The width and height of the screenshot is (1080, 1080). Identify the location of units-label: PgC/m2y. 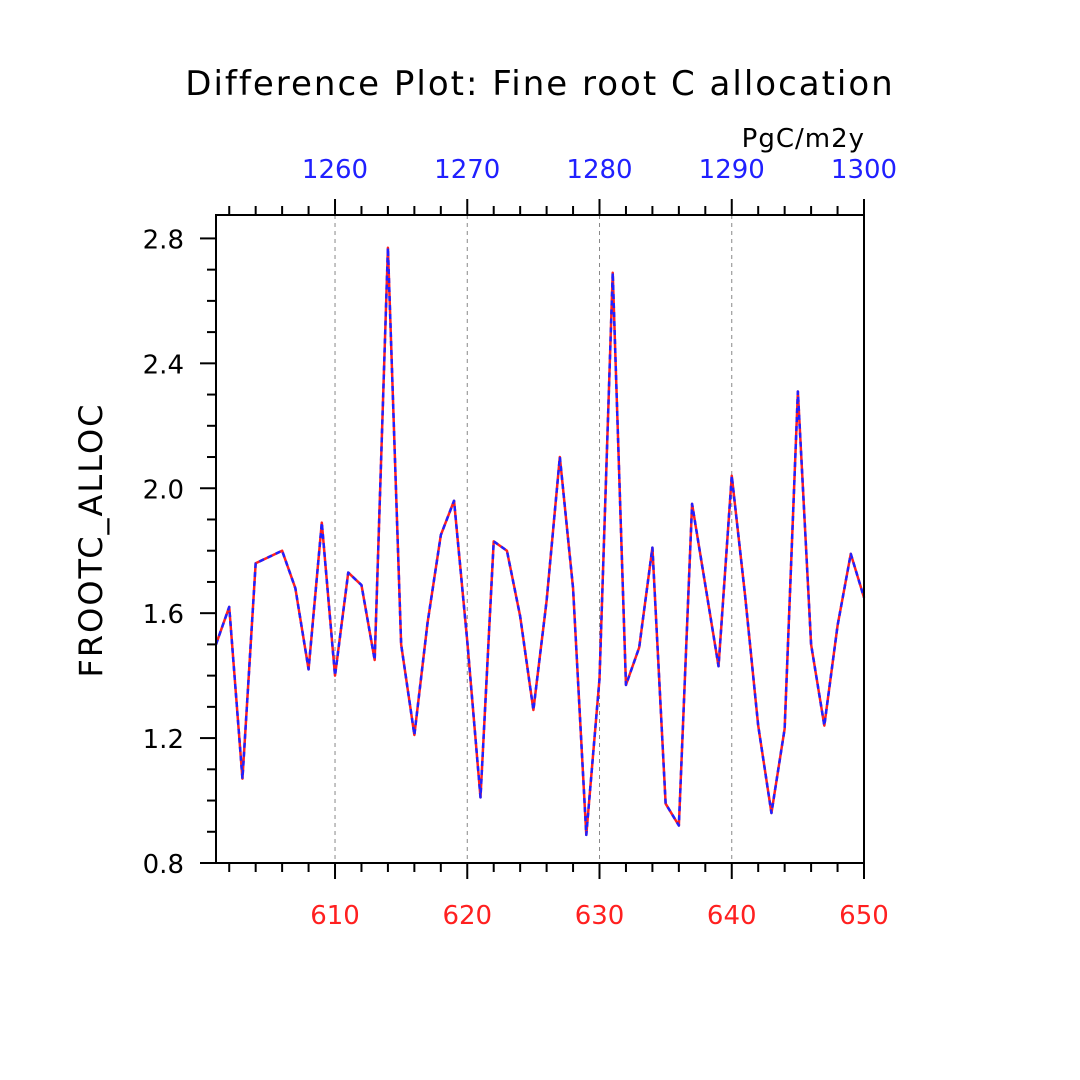
(803, 139).